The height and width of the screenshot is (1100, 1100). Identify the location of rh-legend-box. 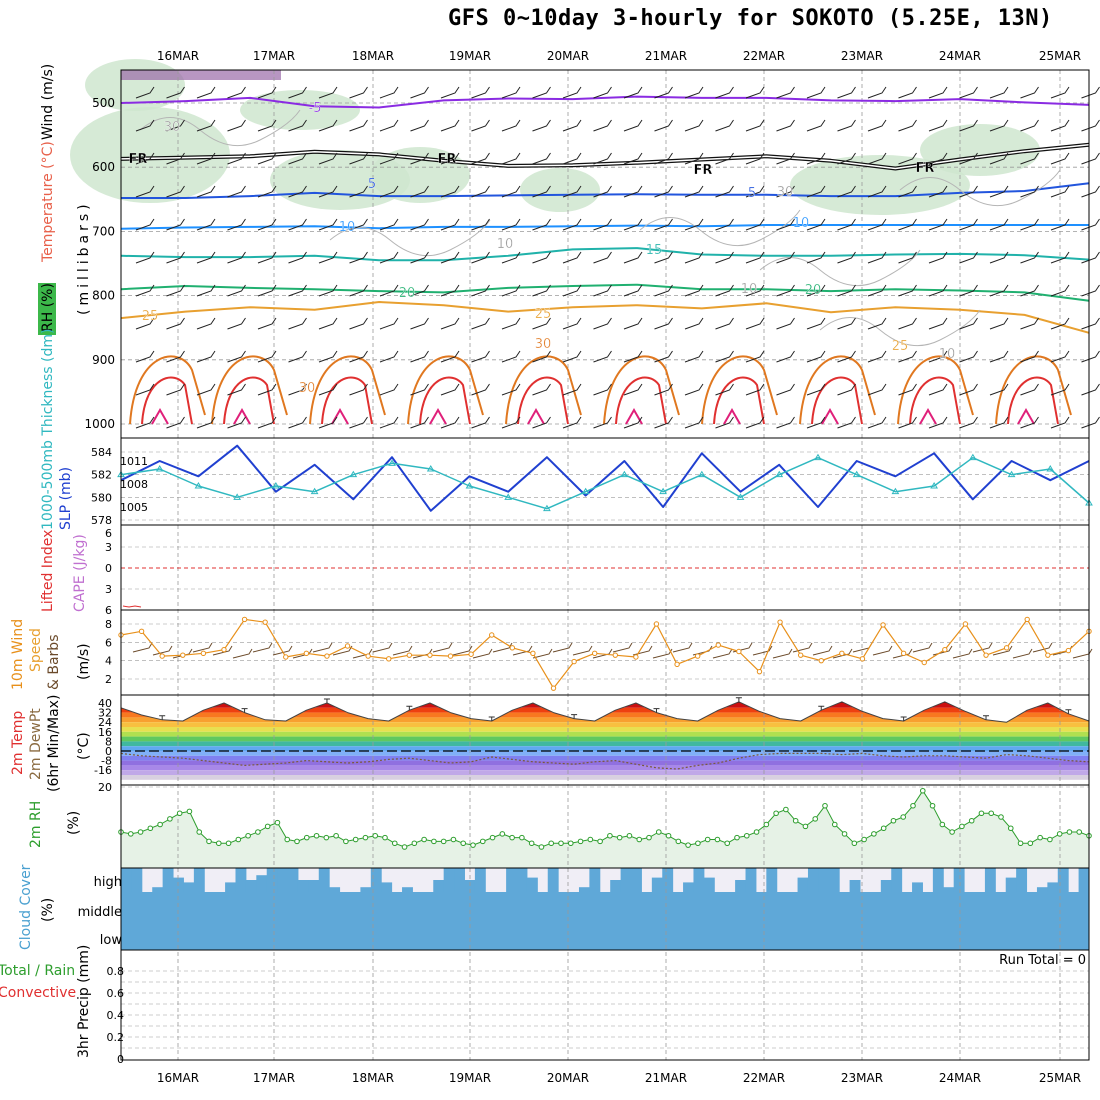
(47, 309).